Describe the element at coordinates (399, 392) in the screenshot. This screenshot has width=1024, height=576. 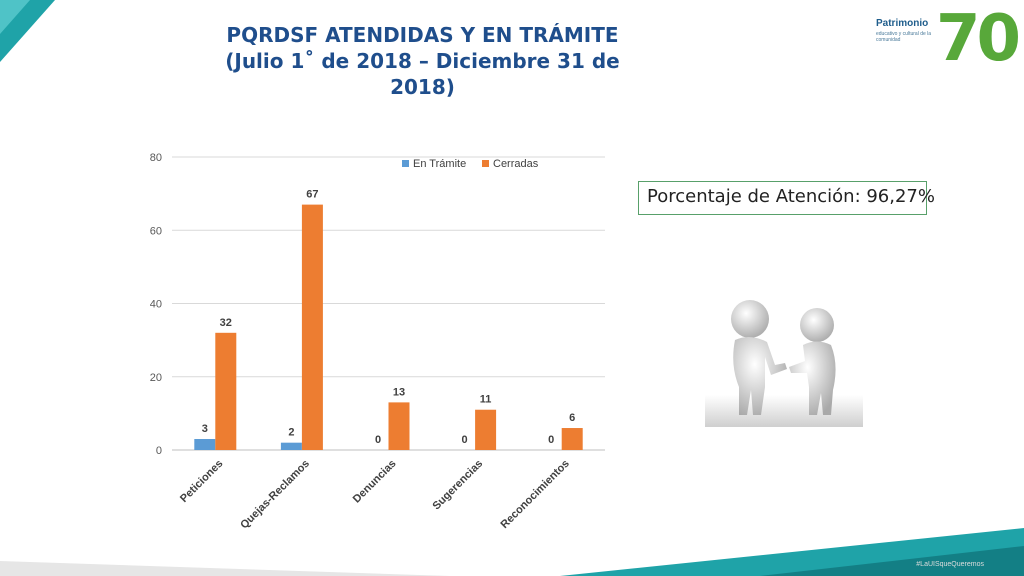
I see `data-label-1-2: 13` at that location.